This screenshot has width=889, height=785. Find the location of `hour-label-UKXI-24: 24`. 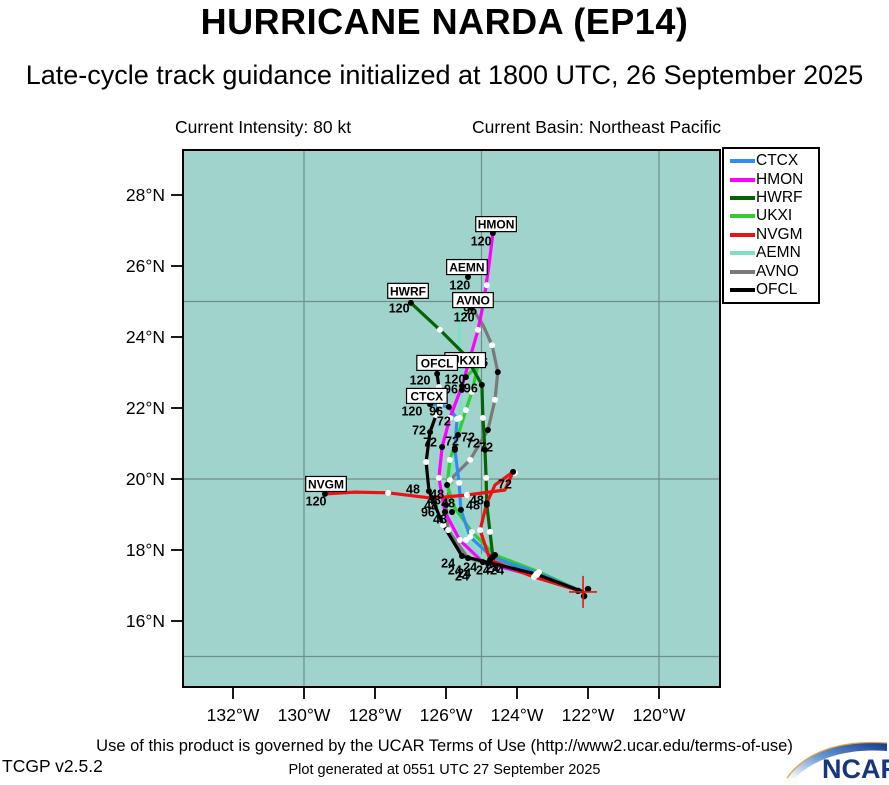

hour-label-UKXI-24: 24 is located at coordinates (483, 570).